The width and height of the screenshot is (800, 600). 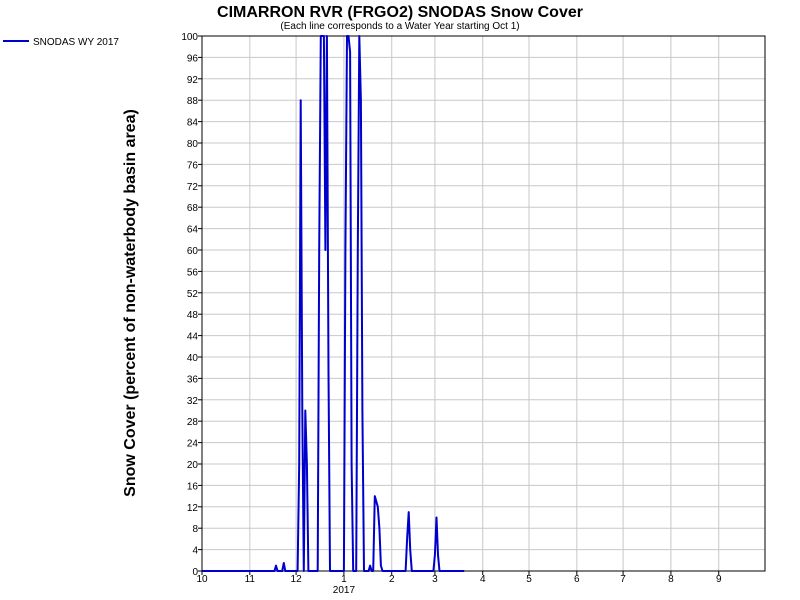 What do you see at coordinates (193, 337) in the screenshot?
I see `y-tick-label: 44` at bounding box center [193, 337].